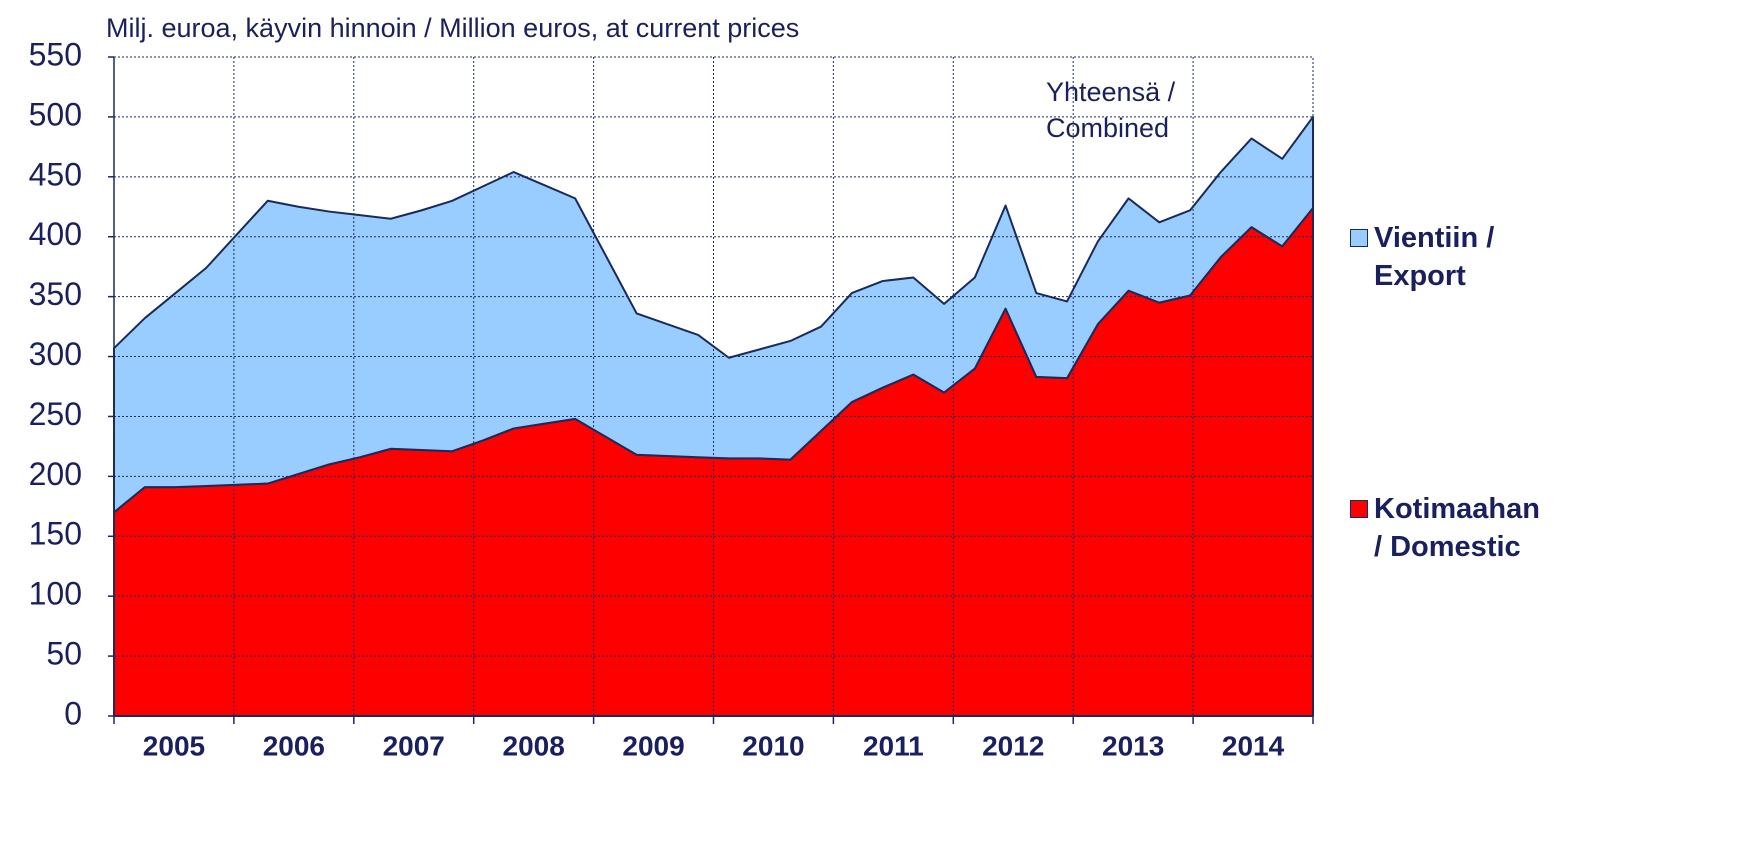 Image resolution: width=1741 pixels, height=844 pixels. Describe the element at coordinates (1111, 110) in the screenshot. I see `annotation: Yhteensä / Combined` at that location.